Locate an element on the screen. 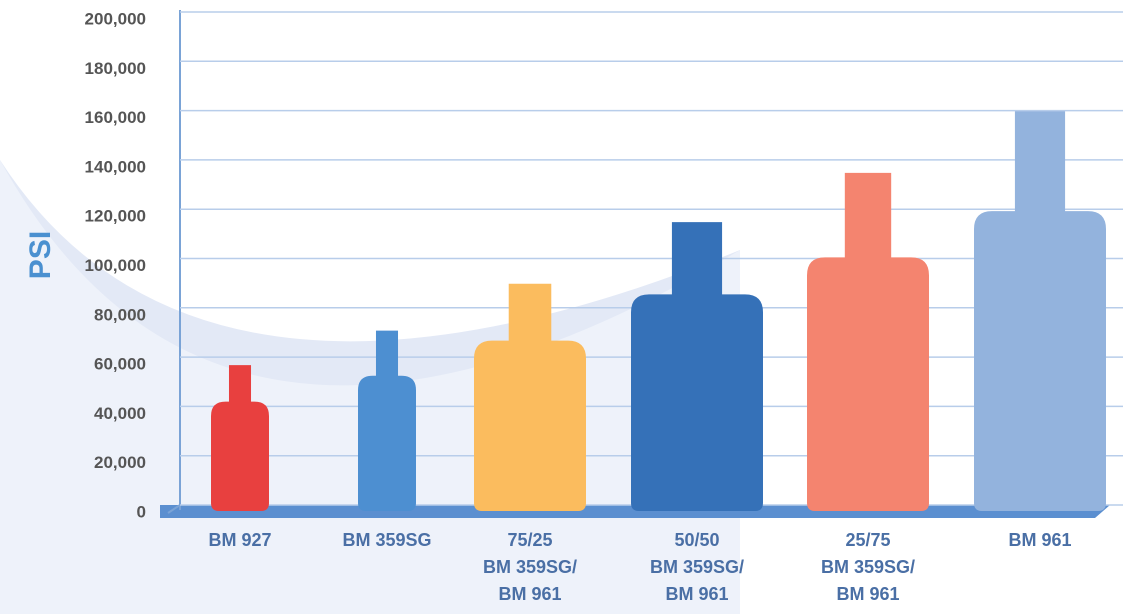 This screenshot has width=1123, height=614. y-tick-label: 20,000 is located at coordinates (120, 462).